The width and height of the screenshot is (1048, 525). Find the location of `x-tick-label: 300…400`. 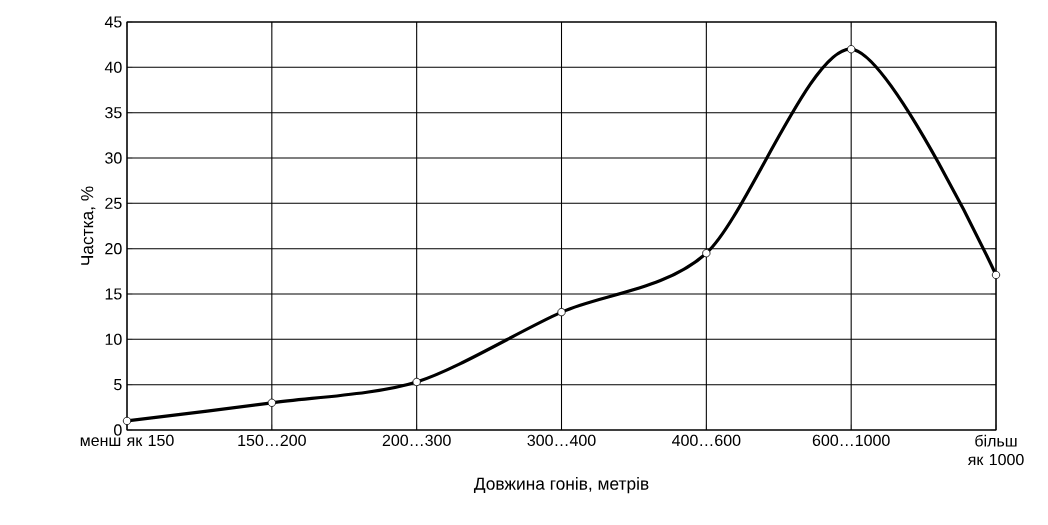

x-tick-label: 300…400 is located at coordinates (561, 440).